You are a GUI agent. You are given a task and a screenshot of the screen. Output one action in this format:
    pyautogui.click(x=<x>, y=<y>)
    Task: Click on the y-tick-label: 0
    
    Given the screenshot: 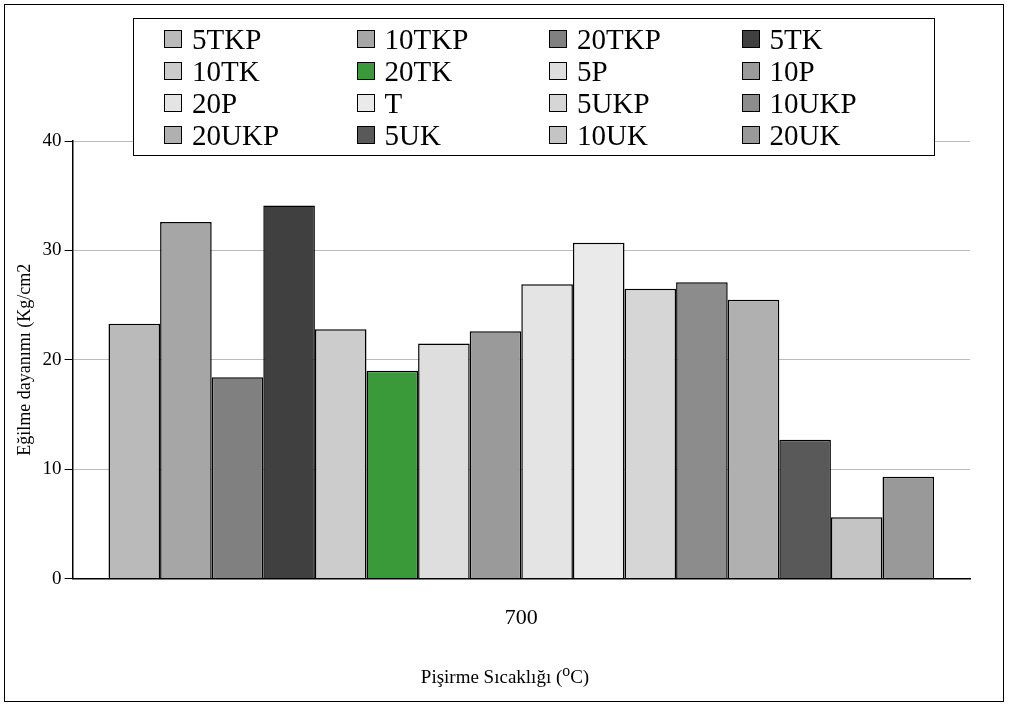 What is the action you would take?
    pyautogui.click(x=57, y=577)
    